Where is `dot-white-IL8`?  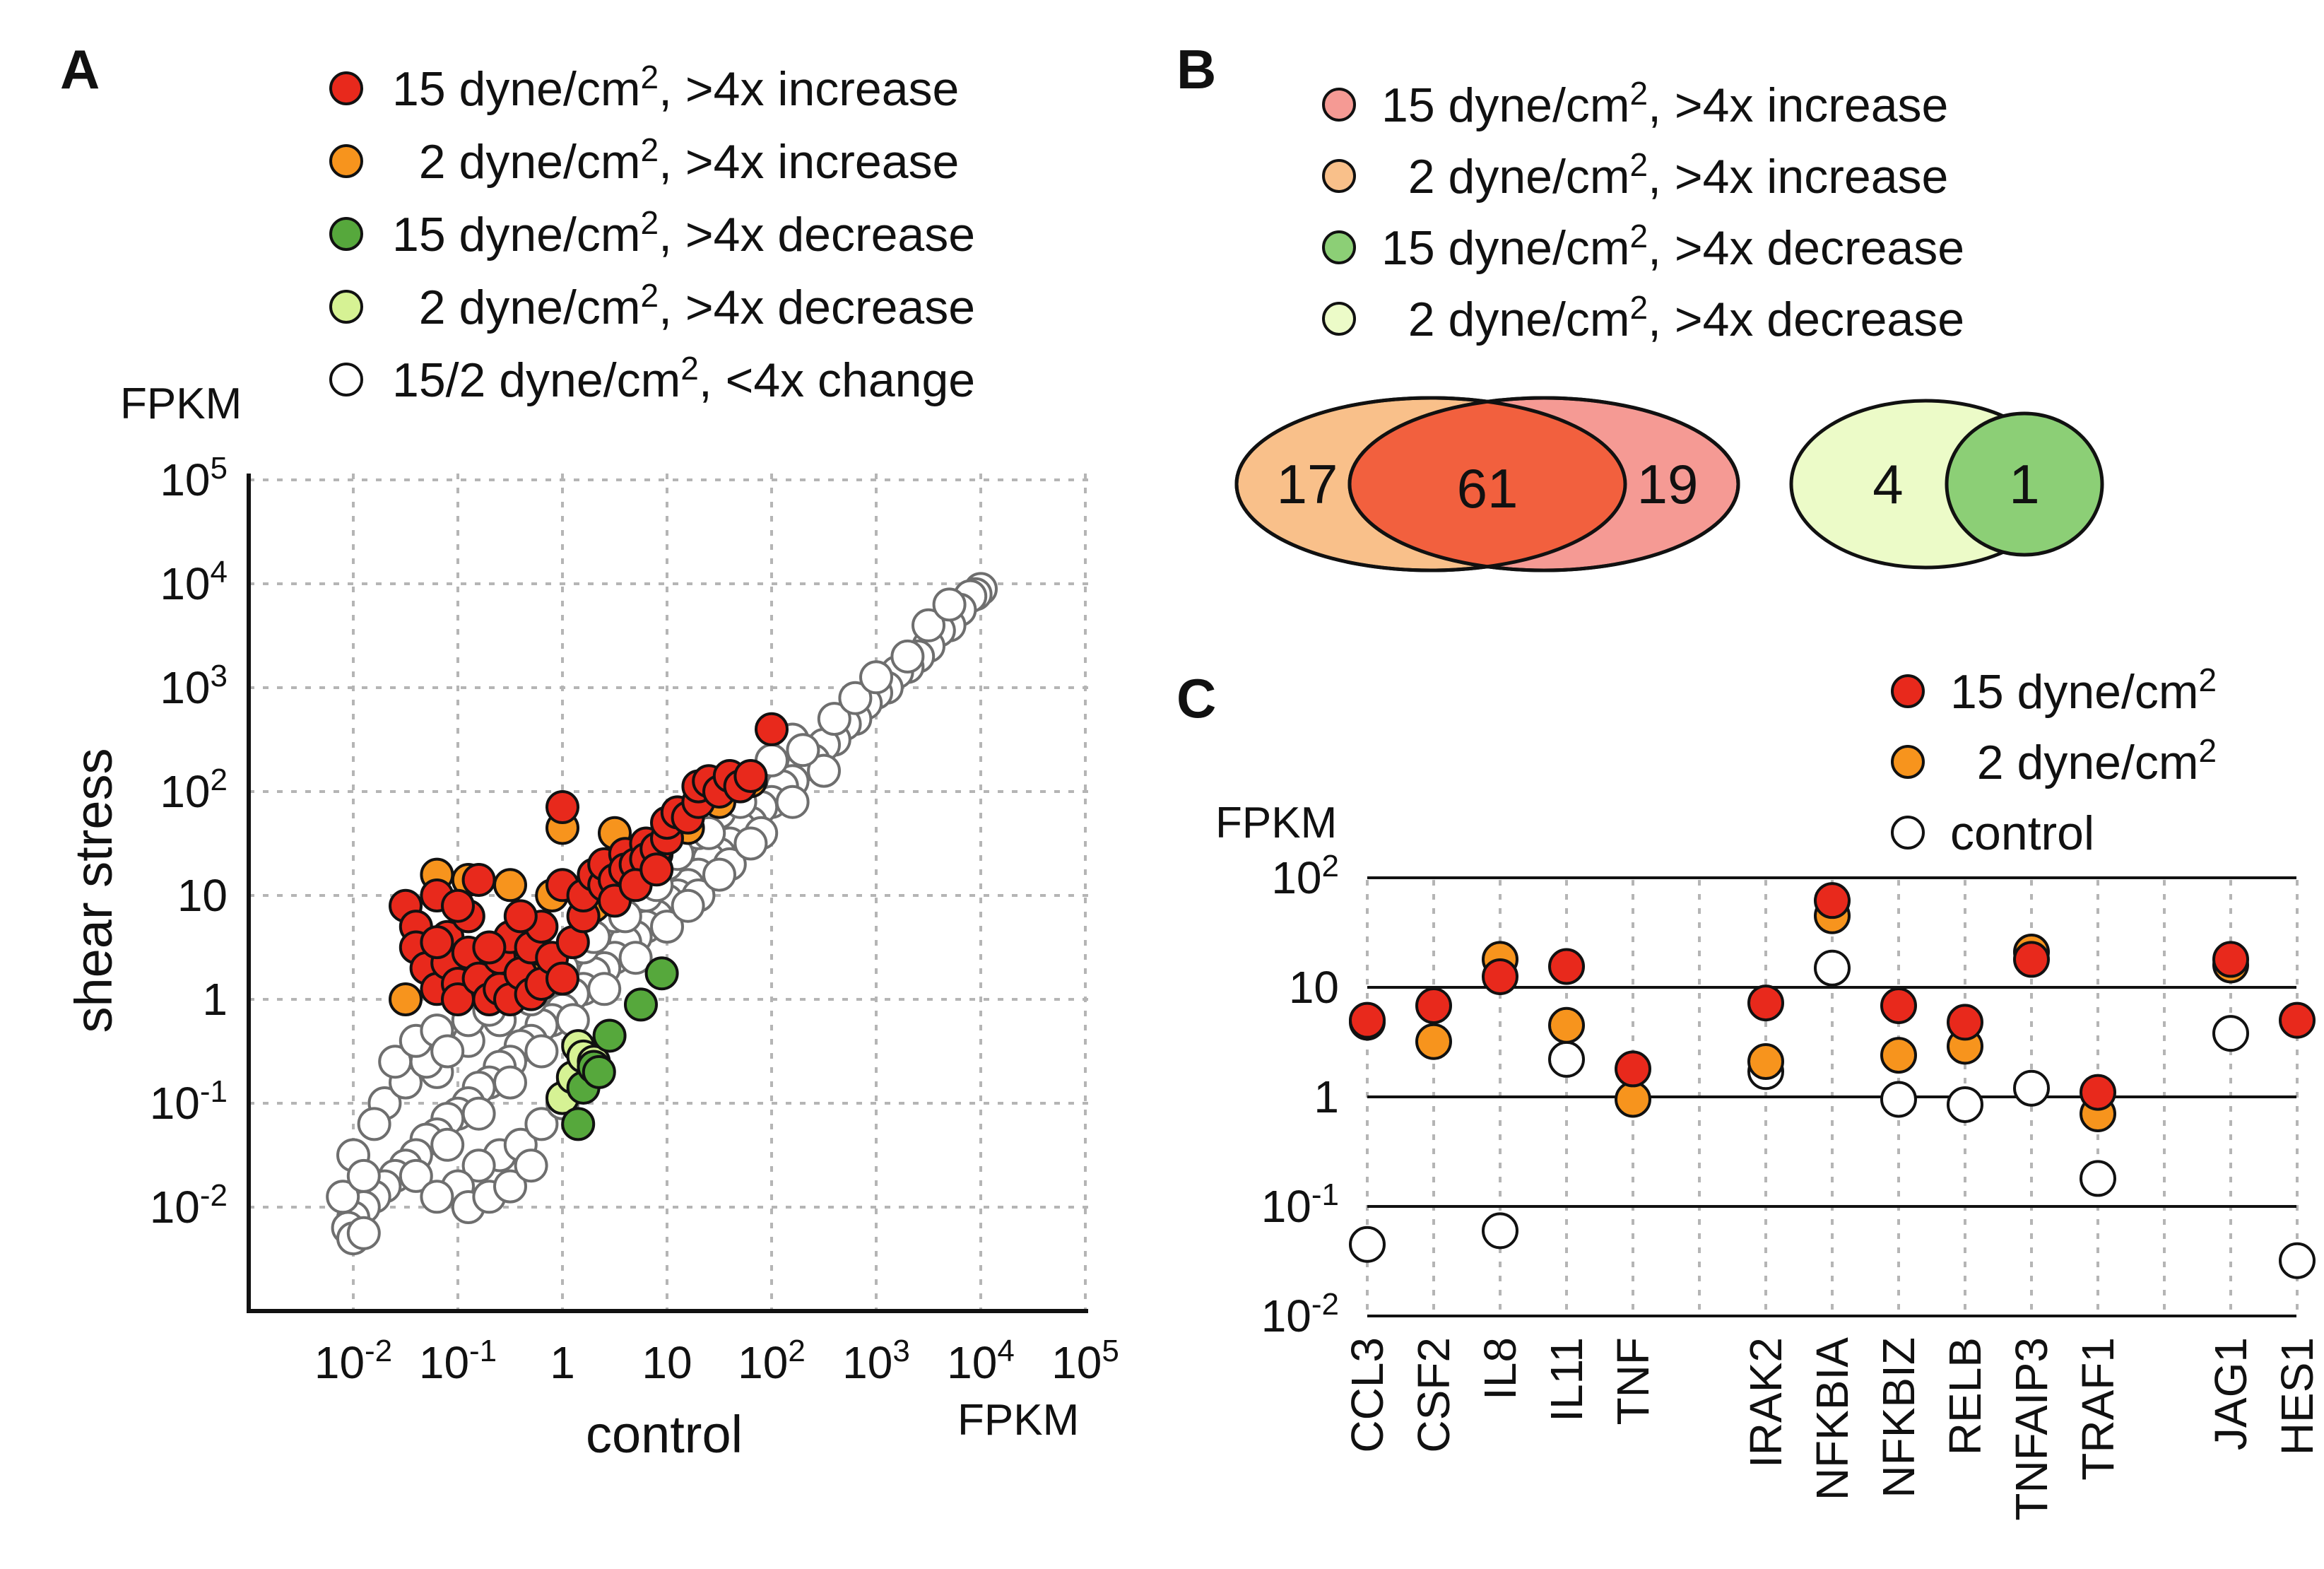 dot-white-IL8 is located at coordinates (1500, 1231).